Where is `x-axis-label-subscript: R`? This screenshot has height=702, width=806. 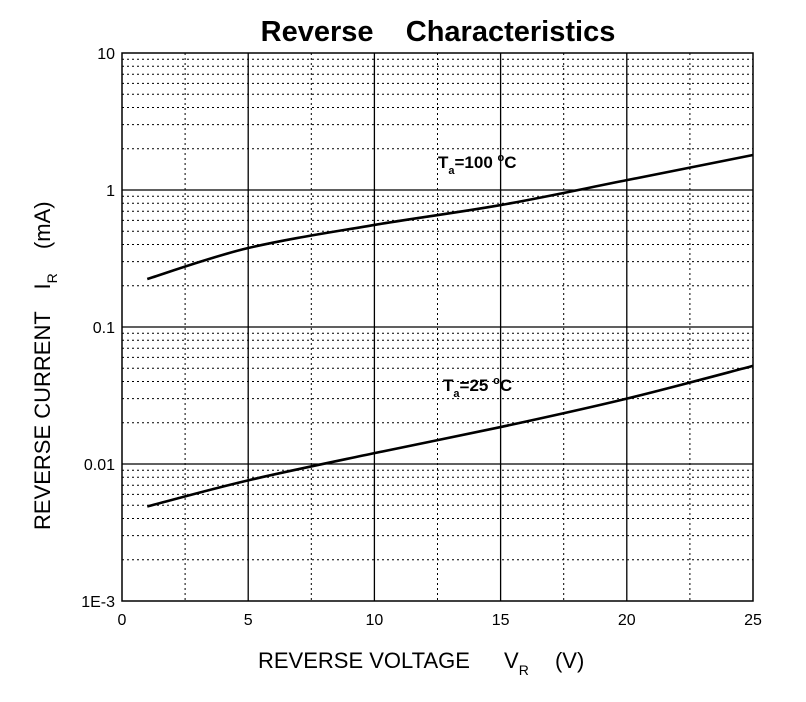 x-axis-label-subscript: R is located at coordinates (524, 670).